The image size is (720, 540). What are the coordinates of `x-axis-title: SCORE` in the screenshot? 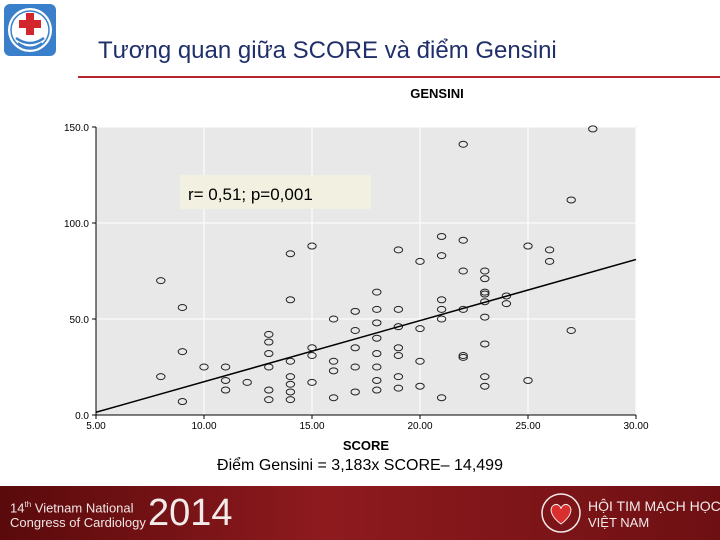 It's located at (366, 445).